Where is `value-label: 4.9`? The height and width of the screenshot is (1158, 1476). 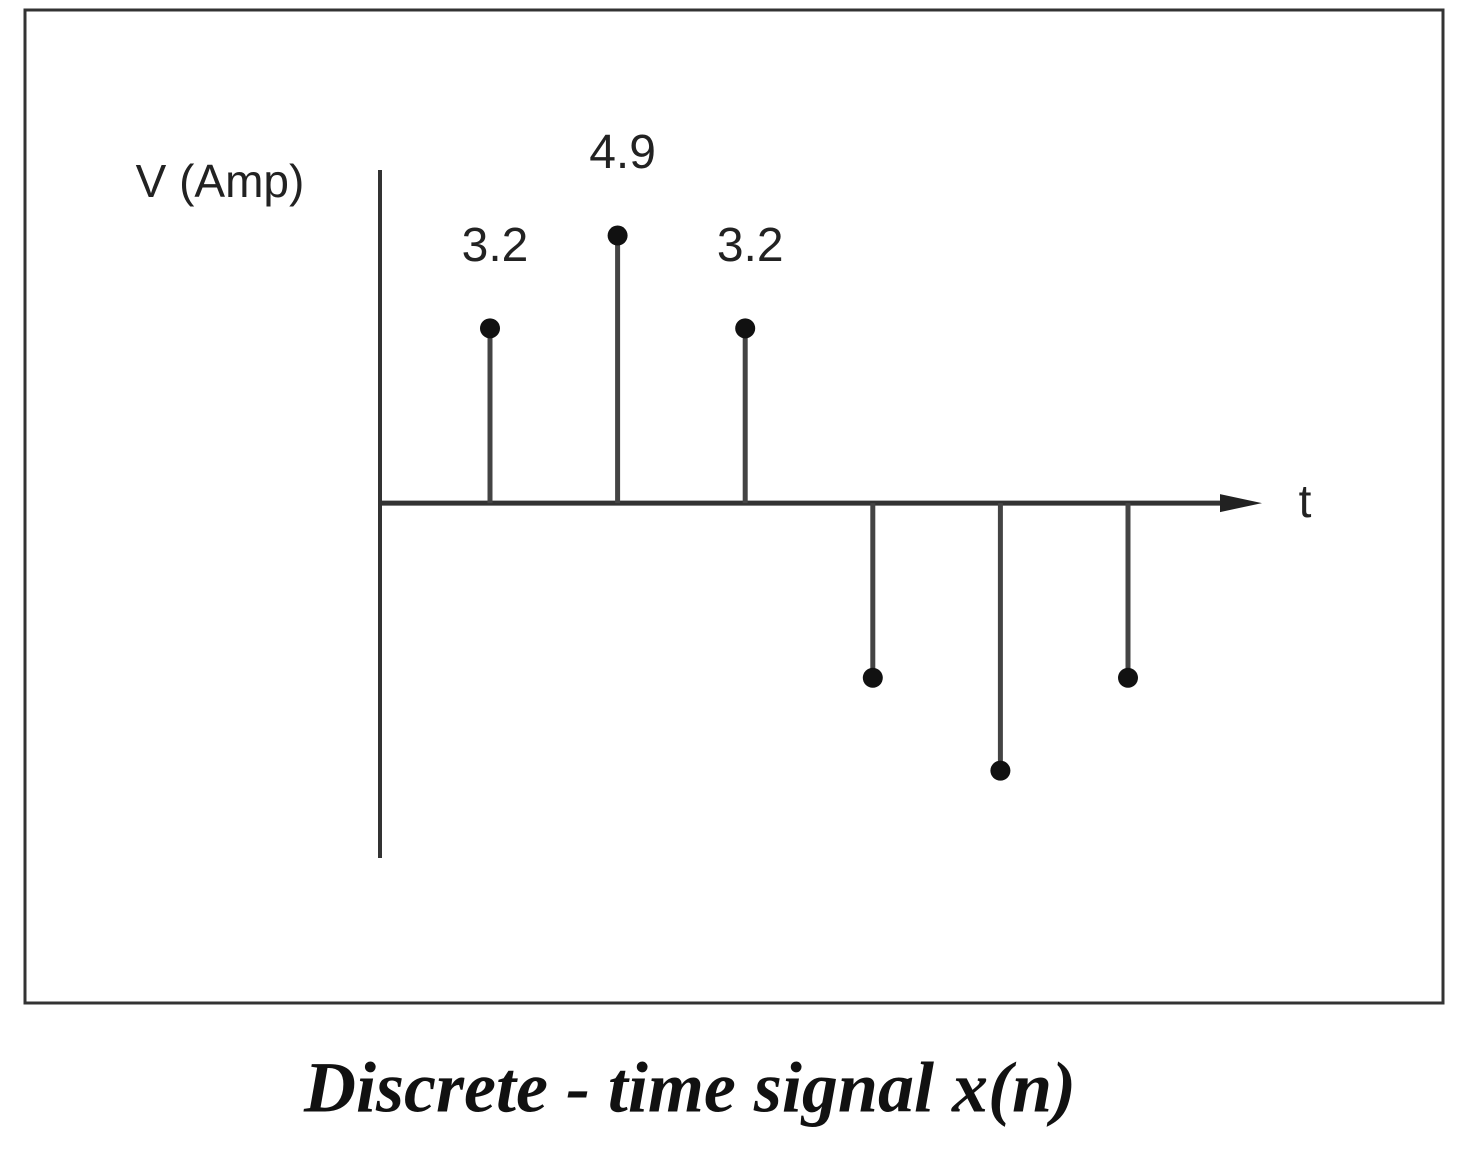 value-label: 4.9 is located at coordinates (622, 152).